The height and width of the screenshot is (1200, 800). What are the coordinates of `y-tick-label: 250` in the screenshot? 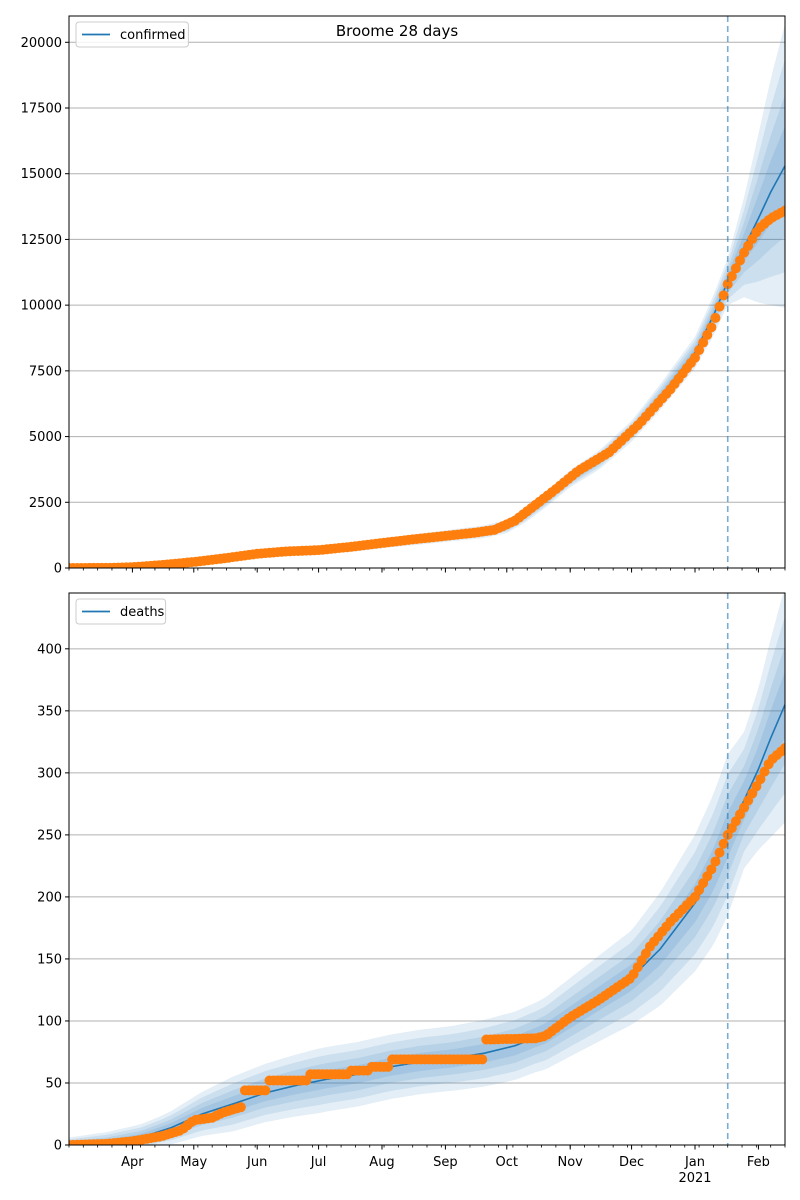 It's located at (49, 835).